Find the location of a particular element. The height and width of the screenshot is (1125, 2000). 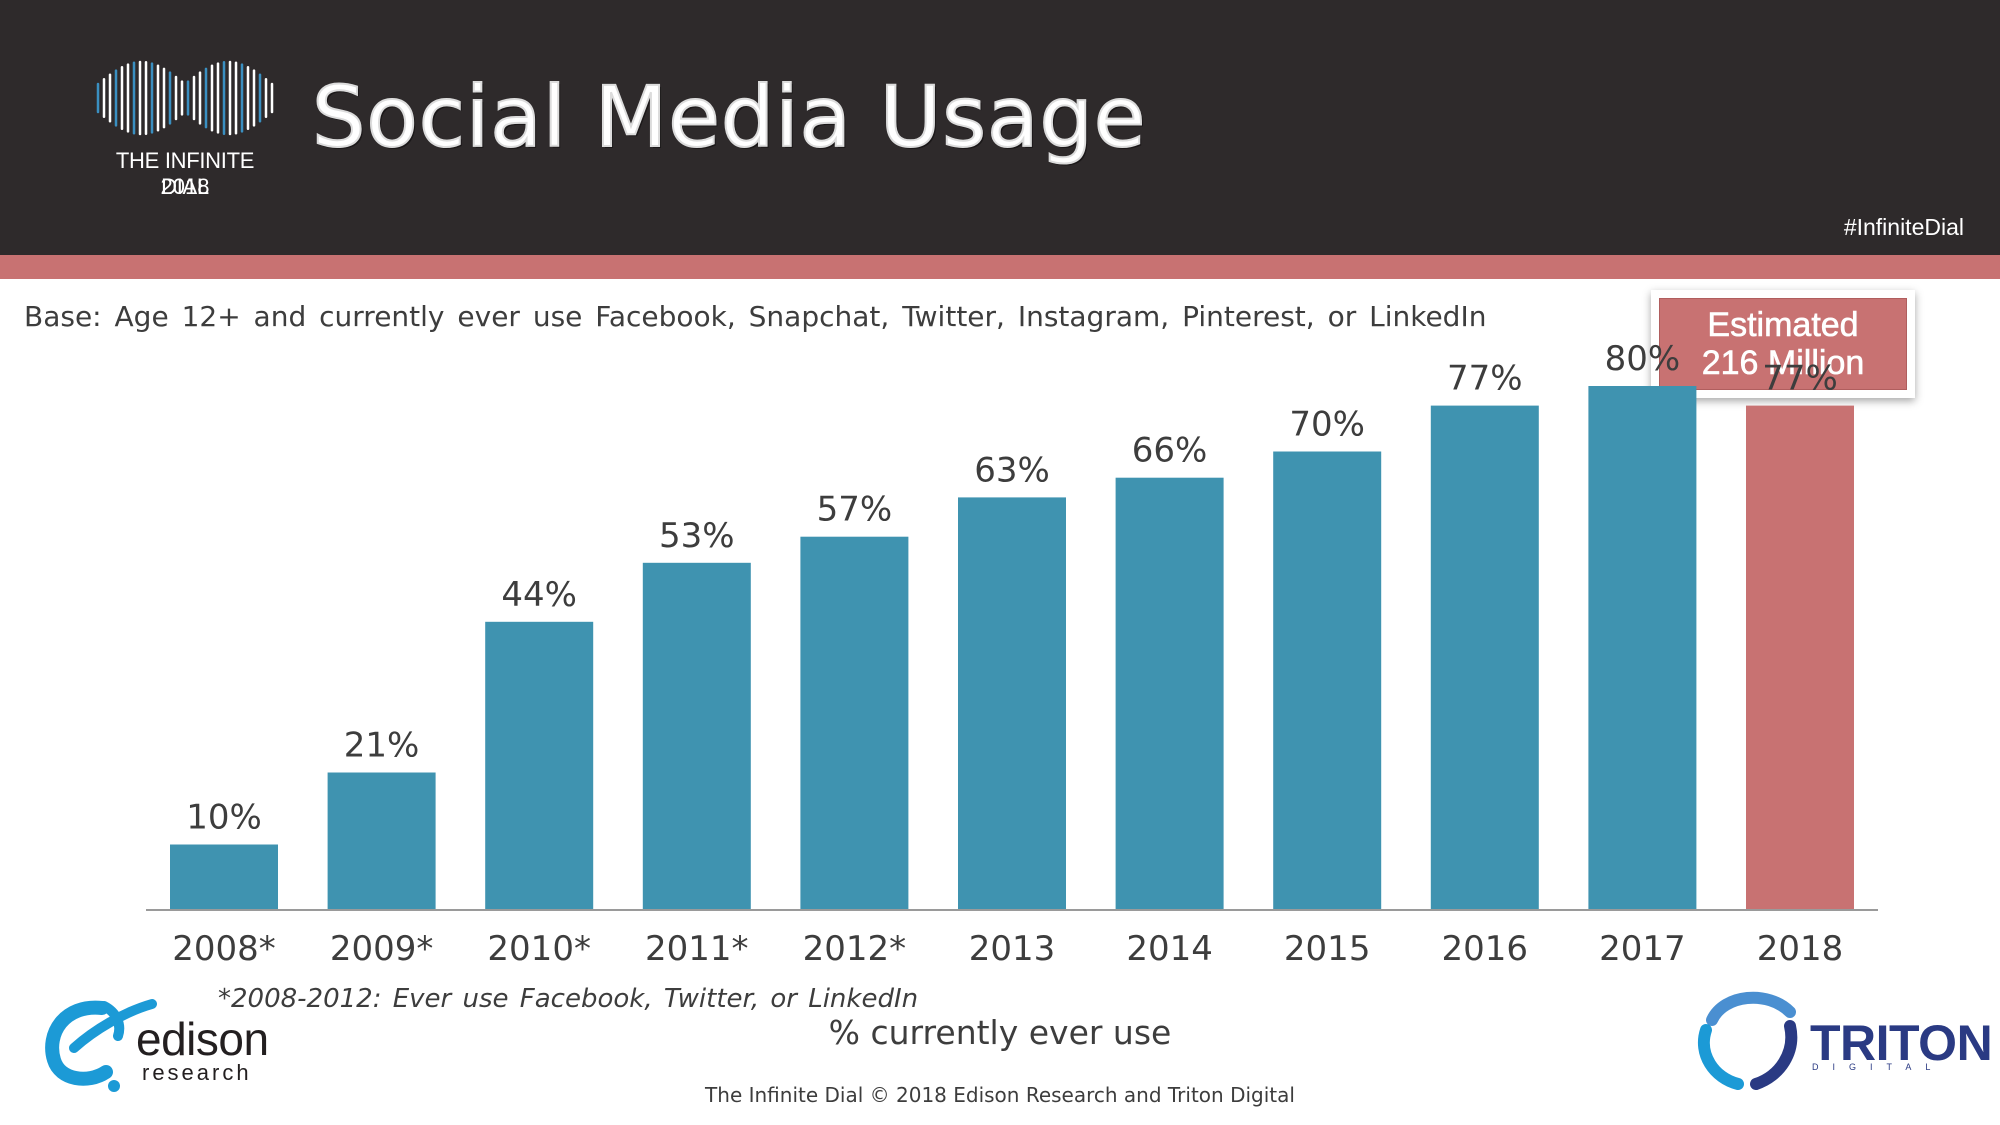

x-tick-label: 2012* is located at coordinates (855, 949).